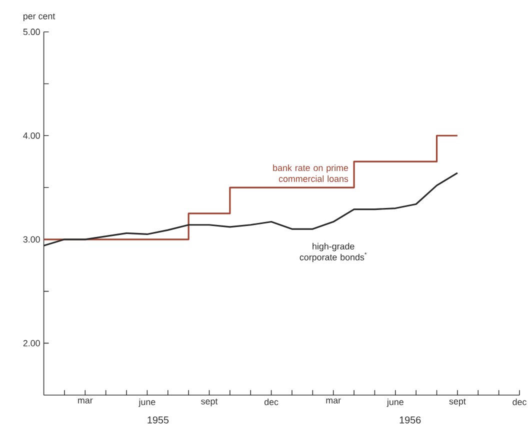 This screenshot has height=430, width=530. Describe the element at coordinates (39, 17) in the screenshot. I see `y-axis-title: per cent` at that location.